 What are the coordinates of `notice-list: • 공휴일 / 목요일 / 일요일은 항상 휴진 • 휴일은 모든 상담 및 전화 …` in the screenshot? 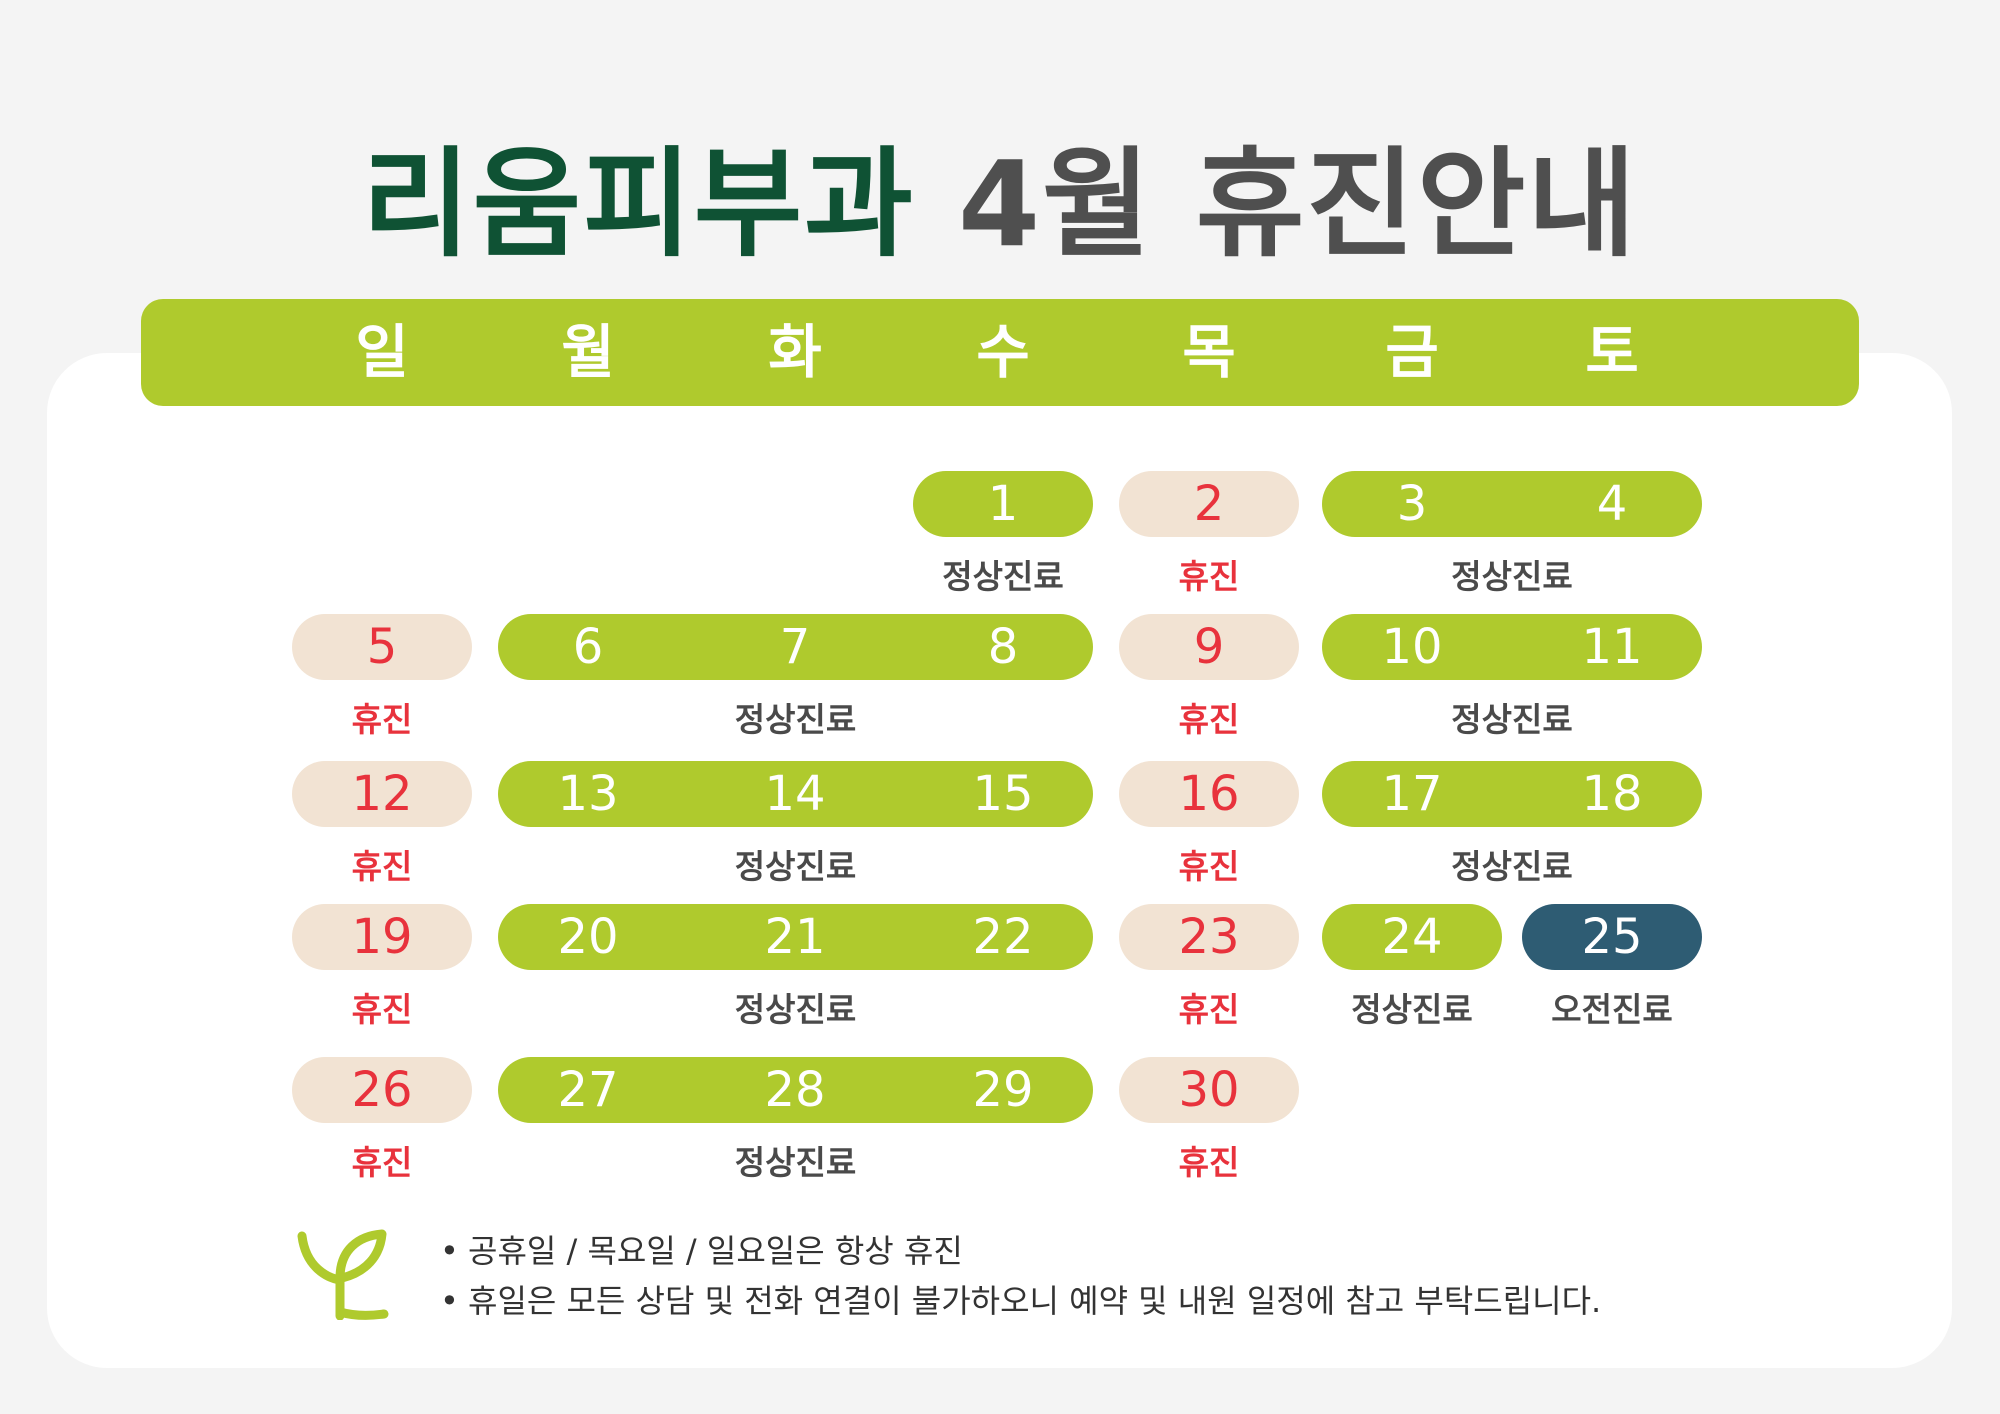 It's located at (1020, 1276).